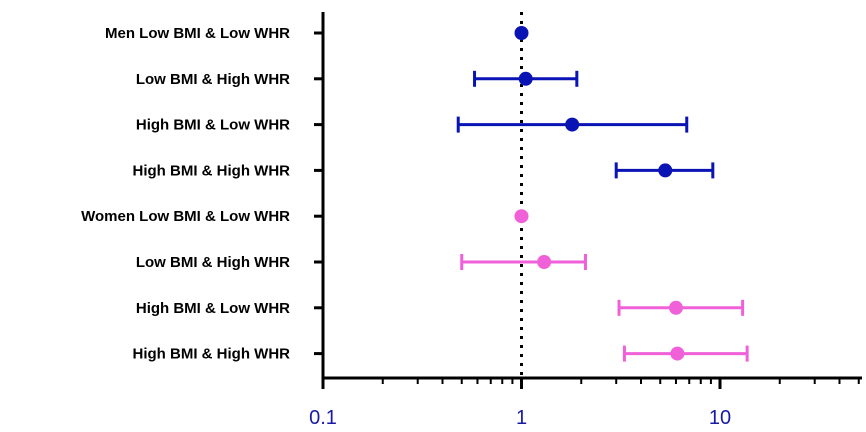  What do you see at coordinates (323, 418) in the screenshot?
I see `x-tick-label: 0.1` at bounding box center [323, 418].